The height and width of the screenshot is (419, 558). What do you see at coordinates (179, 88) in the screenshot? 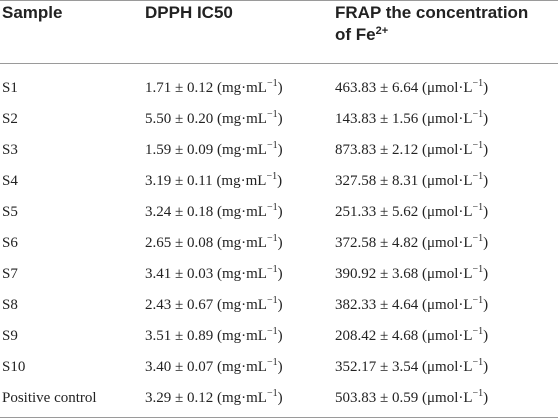
I see `cell-dpph-value: 1.71 ± 0.12` at bounding box center [179, 88].